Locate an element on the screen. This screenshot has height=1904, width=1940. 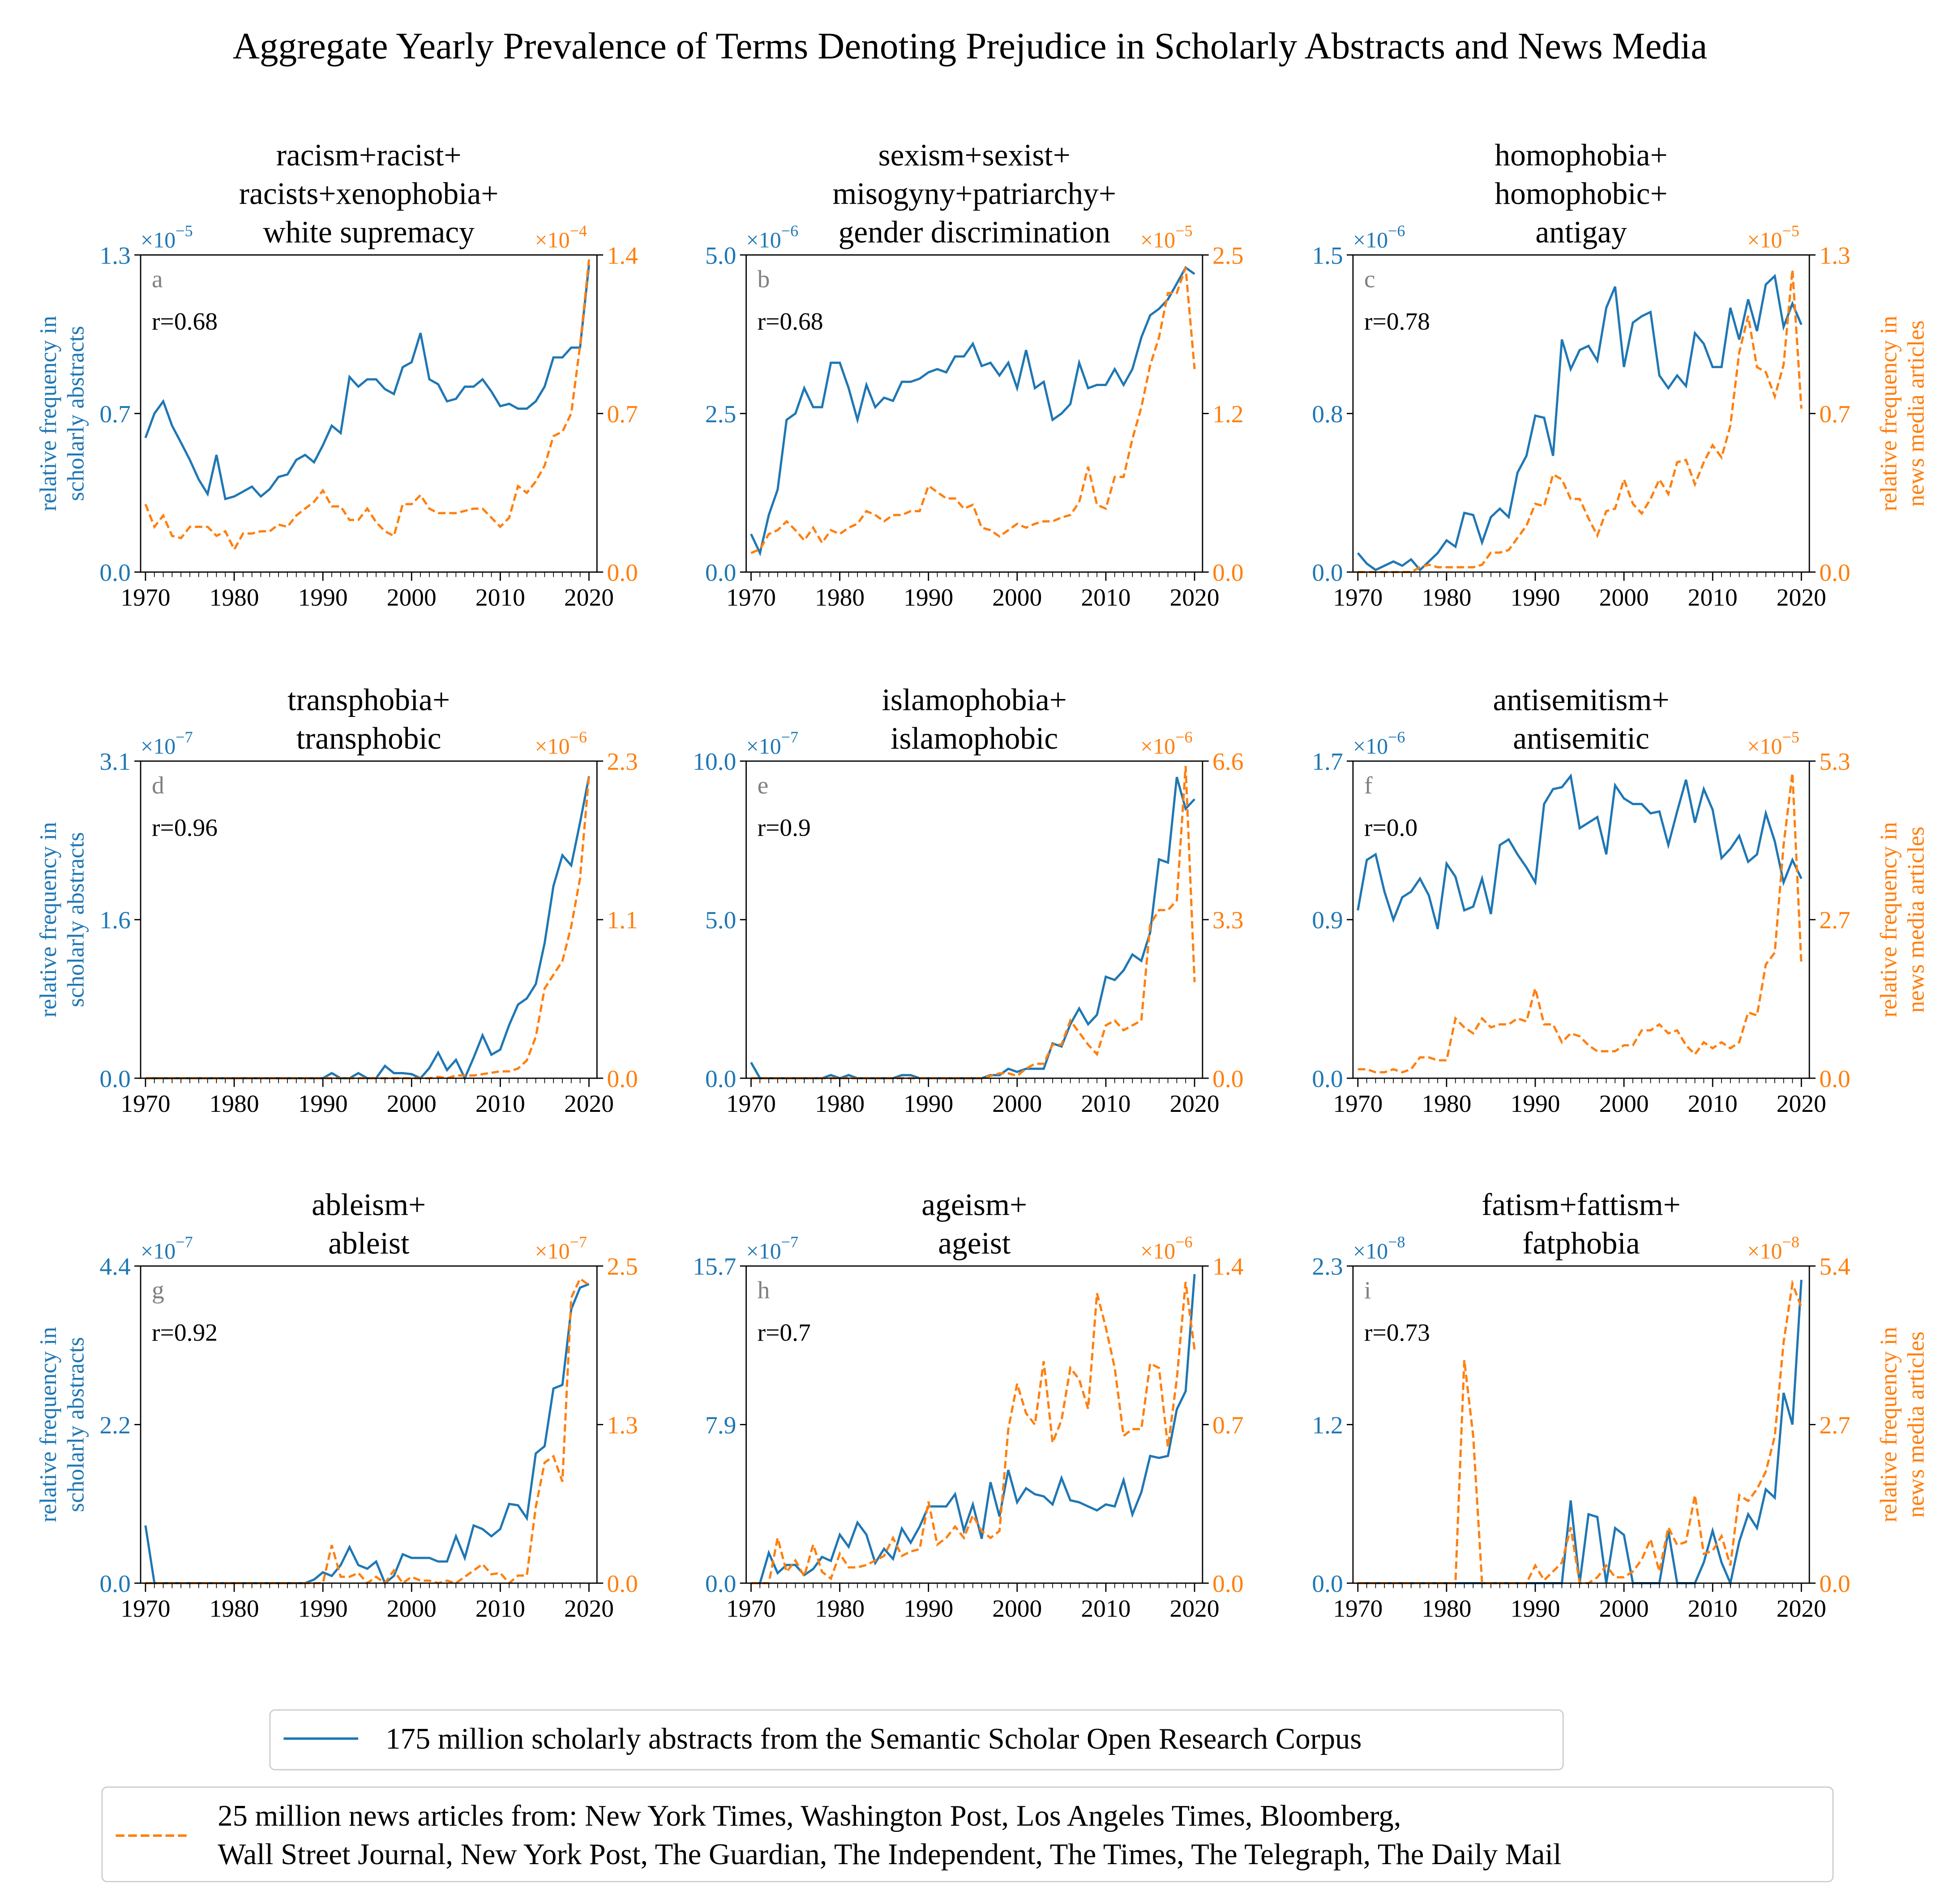
y-right-tick-label: 2.7 is located at coordinates (1835, 920).